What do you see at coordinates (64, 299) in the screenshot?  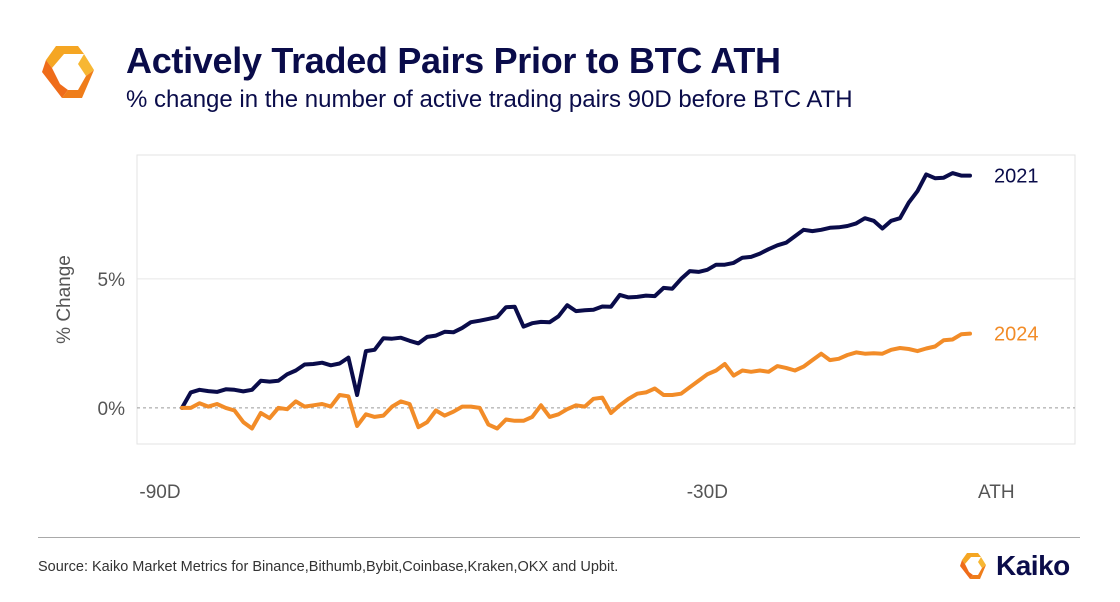 I see `y-axis-label: % Change` at bounding box center [64, 299].